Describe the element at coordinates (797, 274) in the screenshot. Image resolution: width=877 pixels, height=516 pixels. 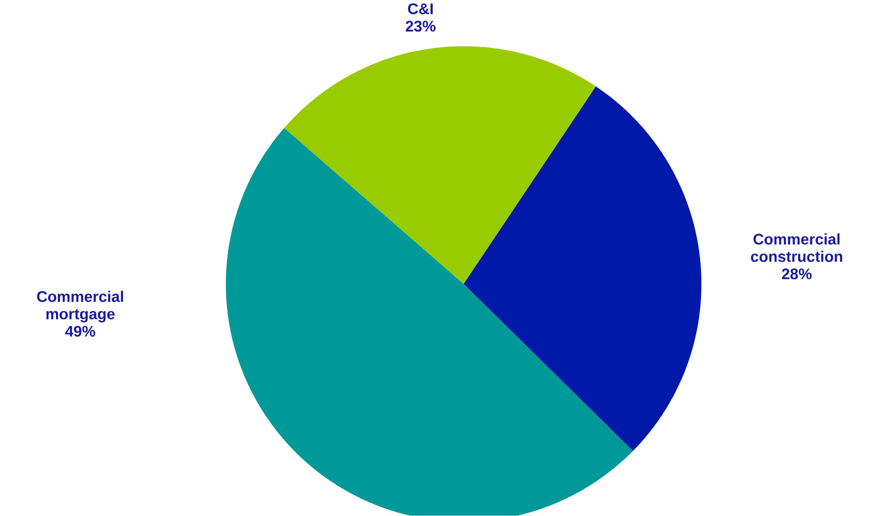
I see `data-label: 28%` at that location.